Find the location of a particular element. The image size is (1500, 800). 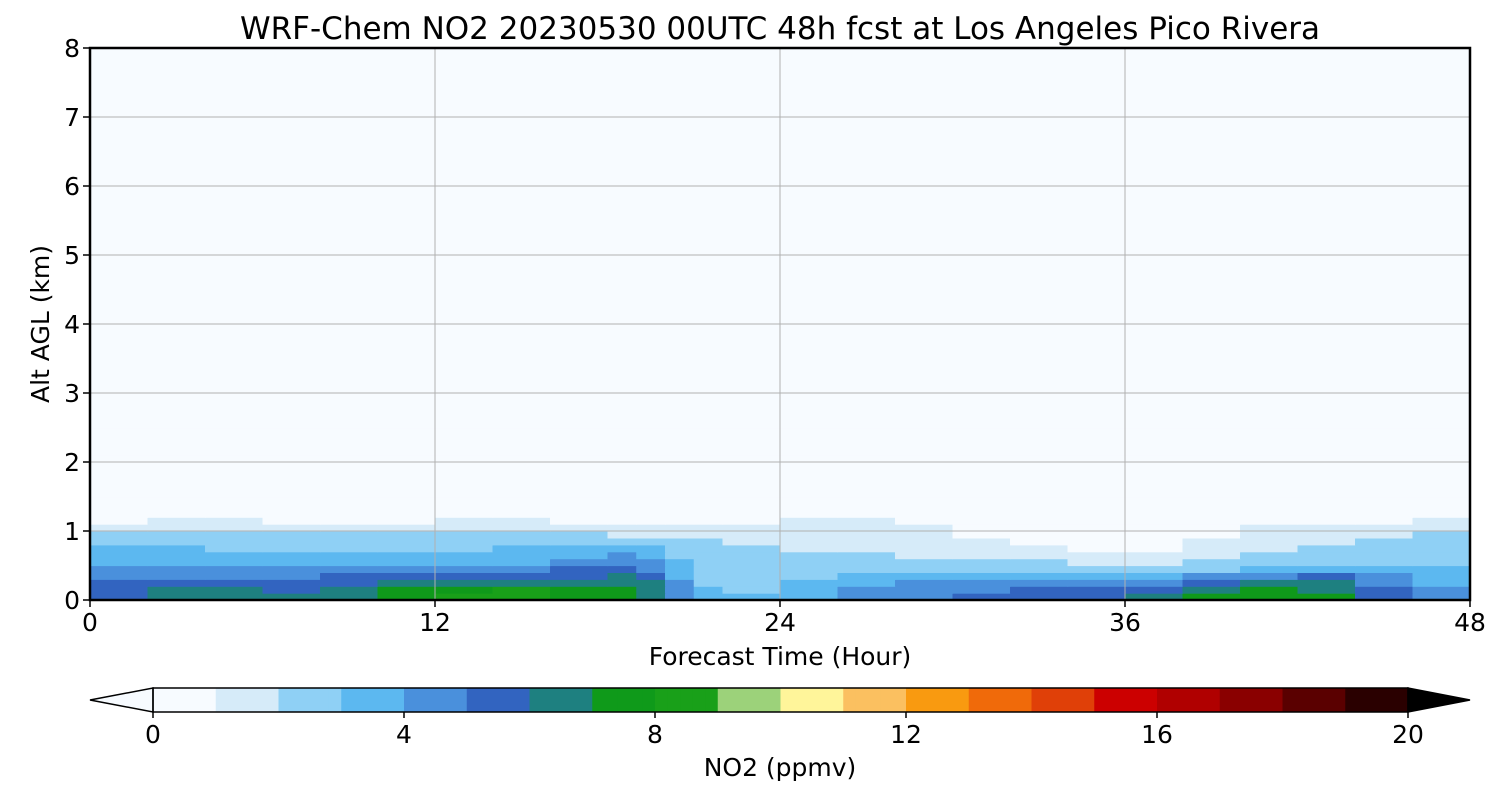

y-tick-label: 5 is located at coordinates (72, 255).